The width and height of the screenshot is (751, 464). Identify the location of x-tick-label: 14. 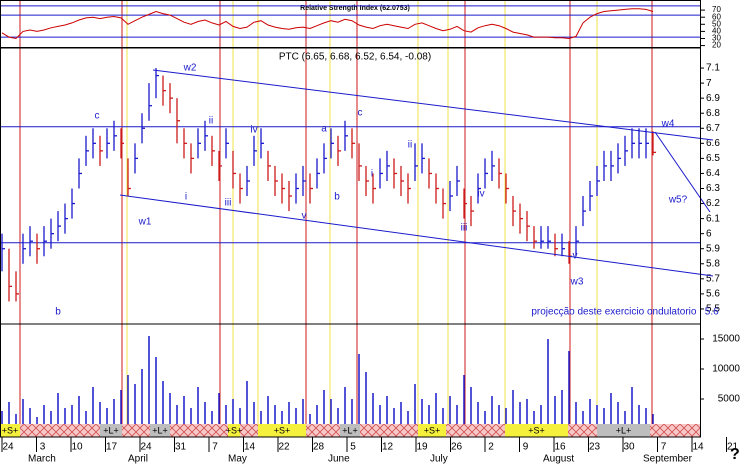
(698, 447).